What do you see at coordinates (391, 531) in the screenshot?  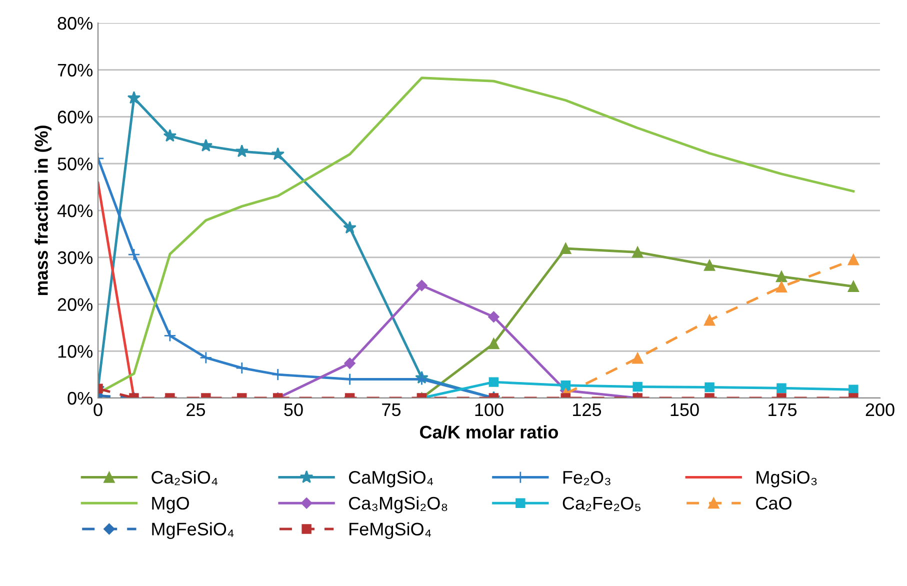 I see `legend-label: FeMgSiO₄` at bounding box center [391, 531].